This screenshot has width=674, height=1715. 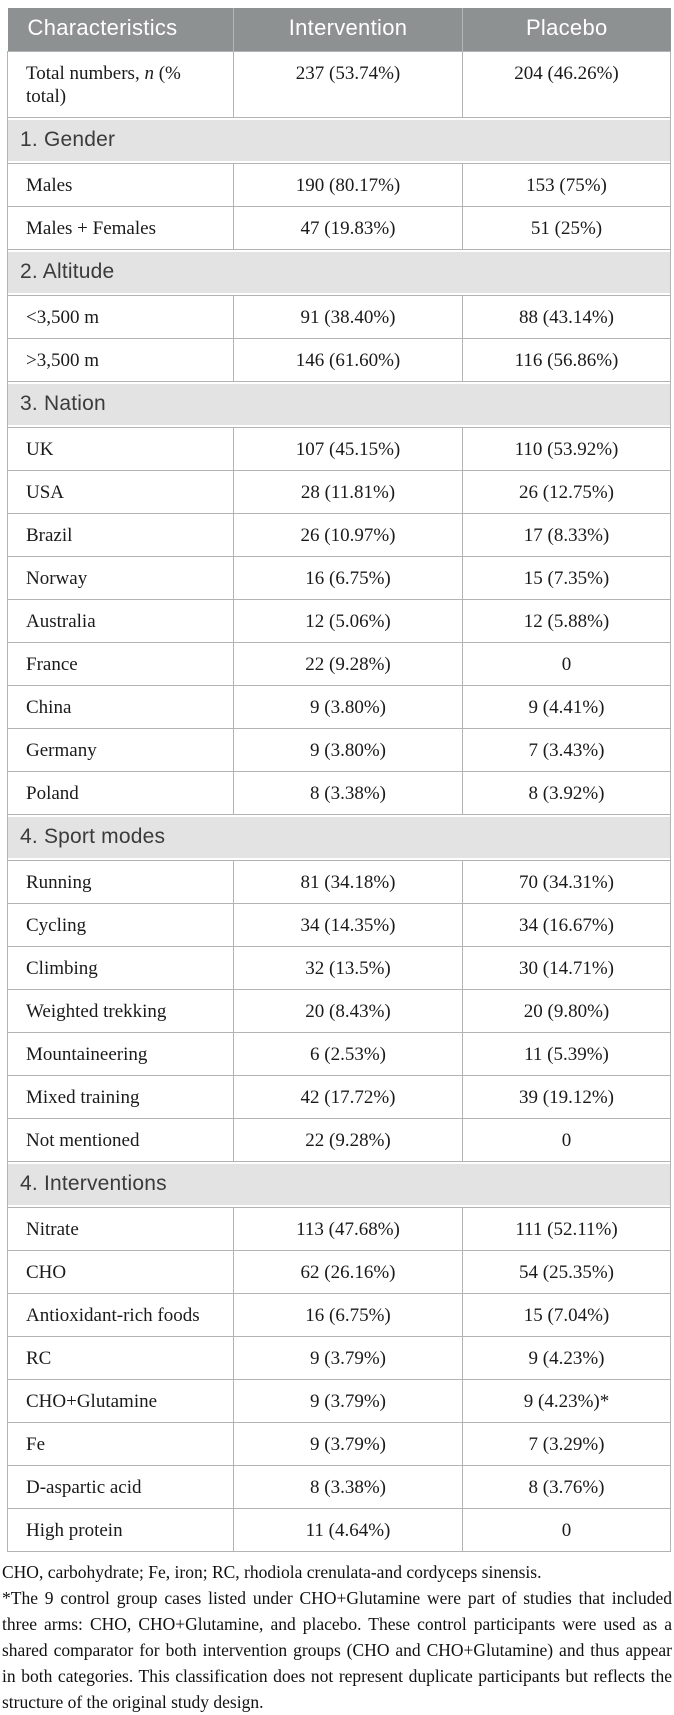 What do you see at coordinates (120, 535) in the screenshot?
I see `row-label: Brazil` at bounding box center [120, 535].